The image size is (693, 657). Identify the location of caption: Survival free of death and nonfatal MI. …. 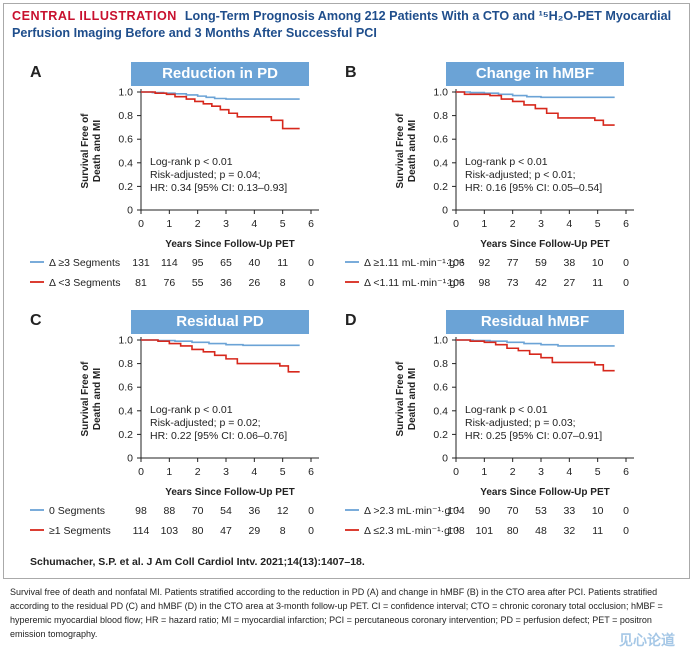
(336, 613).